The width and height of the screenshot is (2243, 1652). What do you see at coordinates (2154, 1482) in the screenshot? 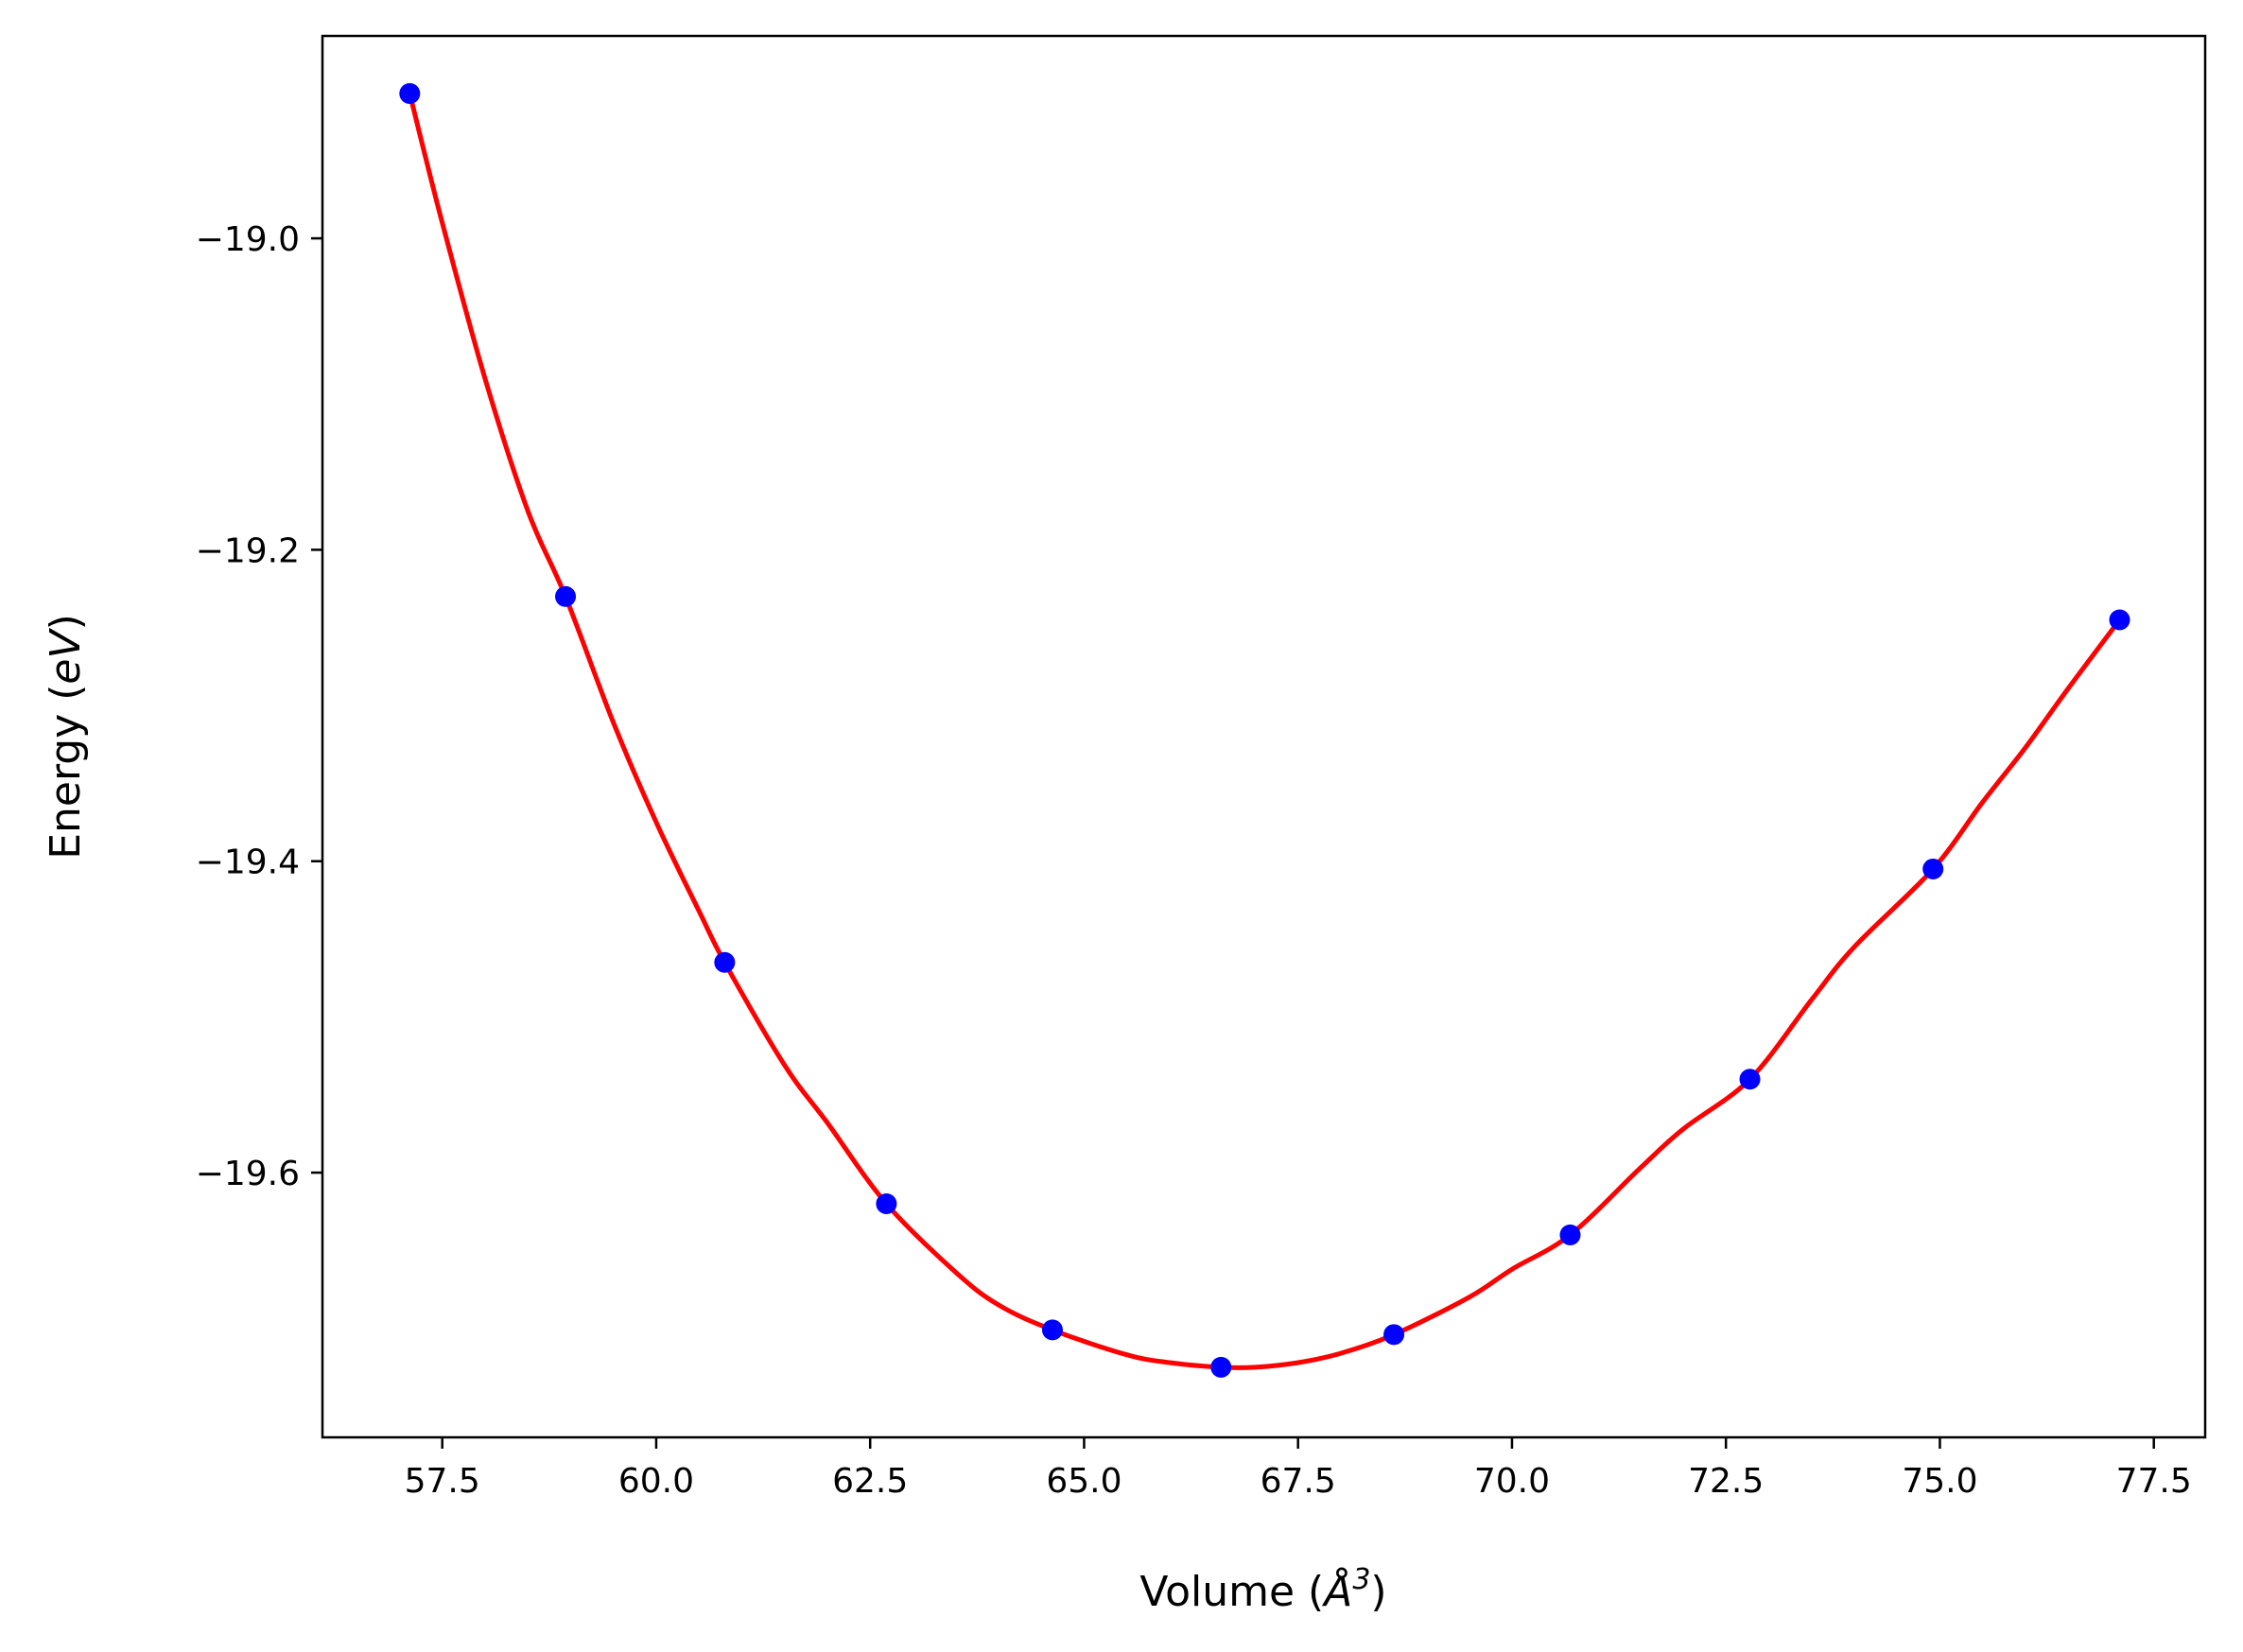
I see `x-tick-label: 77.5` at bounding box center [2154, 1482].